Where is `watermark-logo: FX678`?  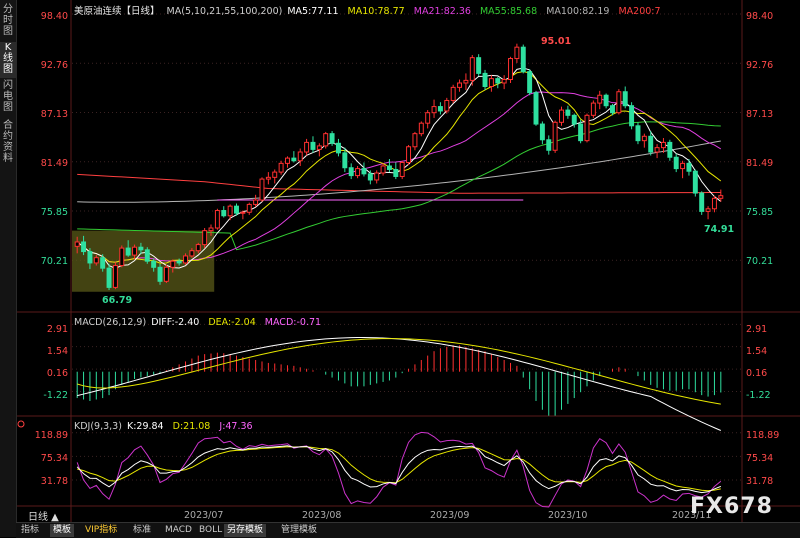 watermark-logo: FX678 is located at coordinates (731, 506).